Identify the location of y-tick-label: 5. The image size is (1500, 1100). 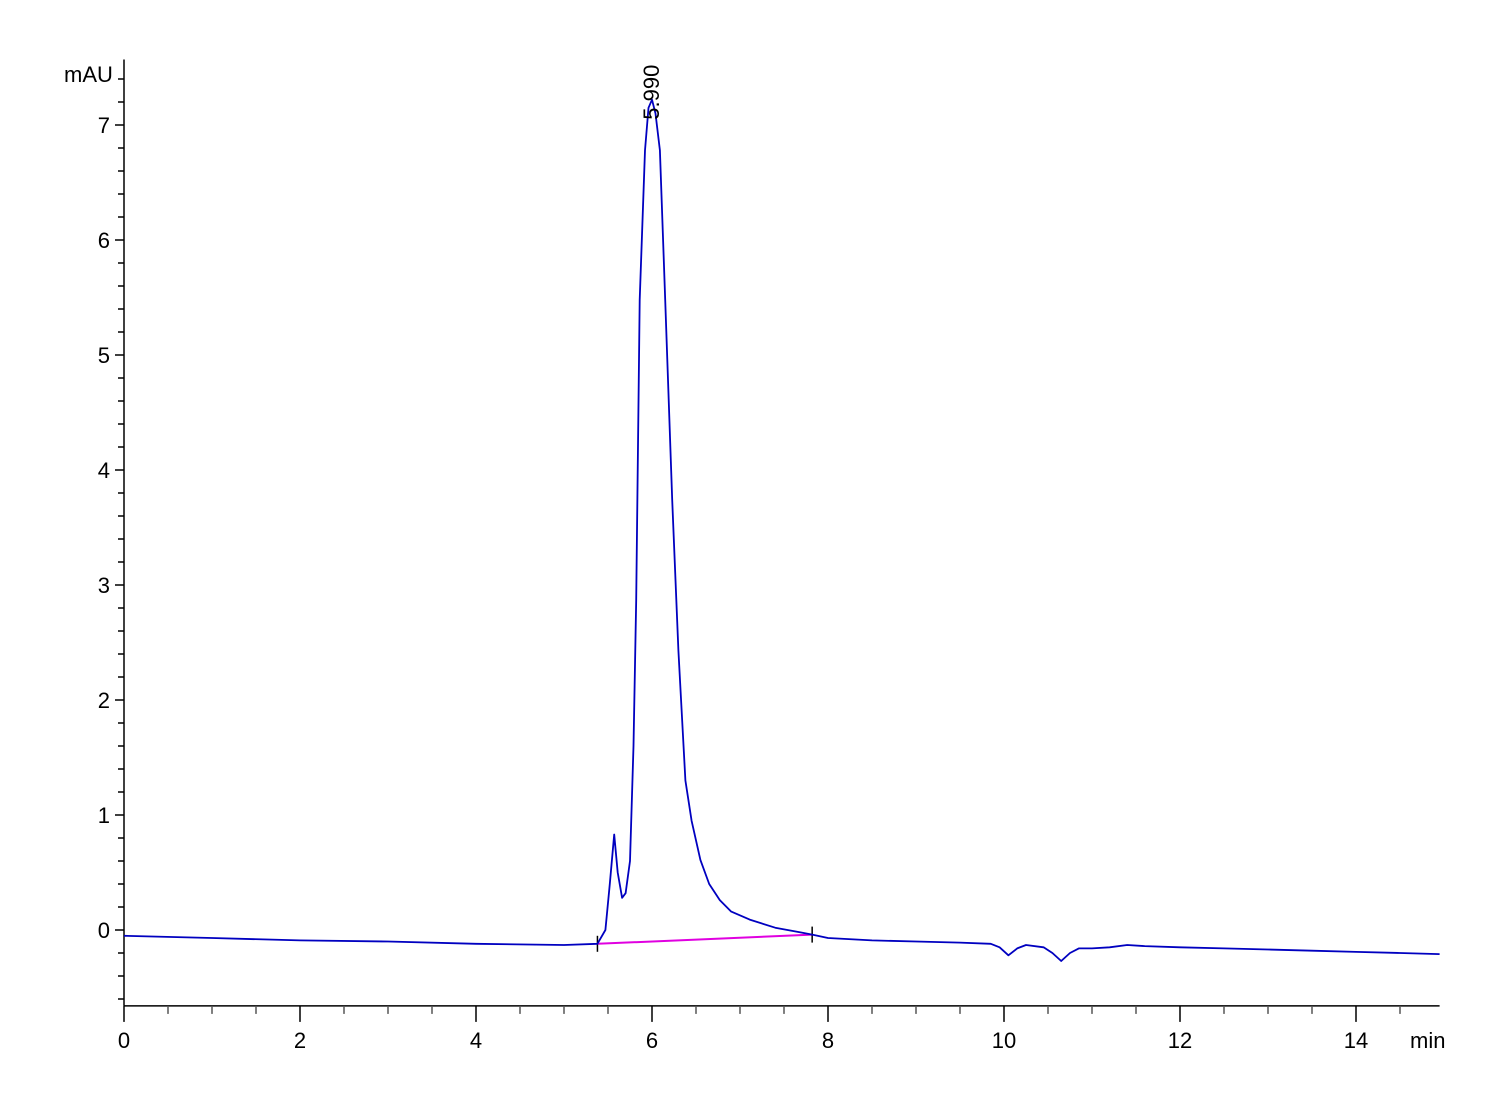
(104, 355).